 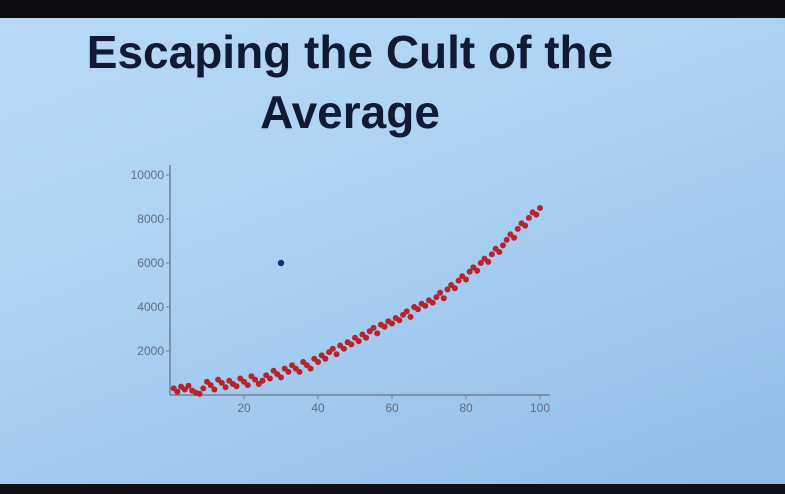 What do you see at coordinates (392, 408) in the screenshot?
I see `x-tick-label: 60` at bounding box center [392, 408].